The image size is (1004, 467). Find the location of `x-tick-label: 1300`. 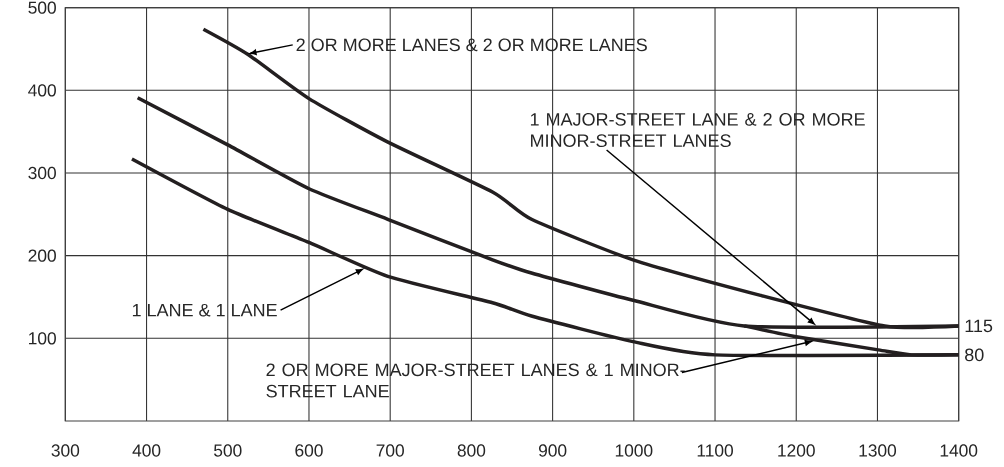

x-tick-label: 1300 is located at coordinates (878, 450).